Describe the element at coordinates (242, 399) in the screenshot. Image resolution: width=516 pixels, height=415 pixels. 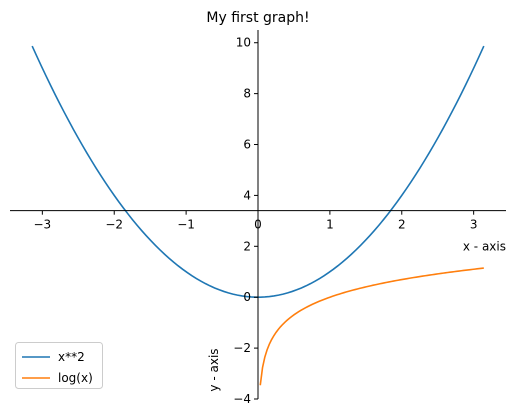
I see `y-tick-label: −4` at that location.